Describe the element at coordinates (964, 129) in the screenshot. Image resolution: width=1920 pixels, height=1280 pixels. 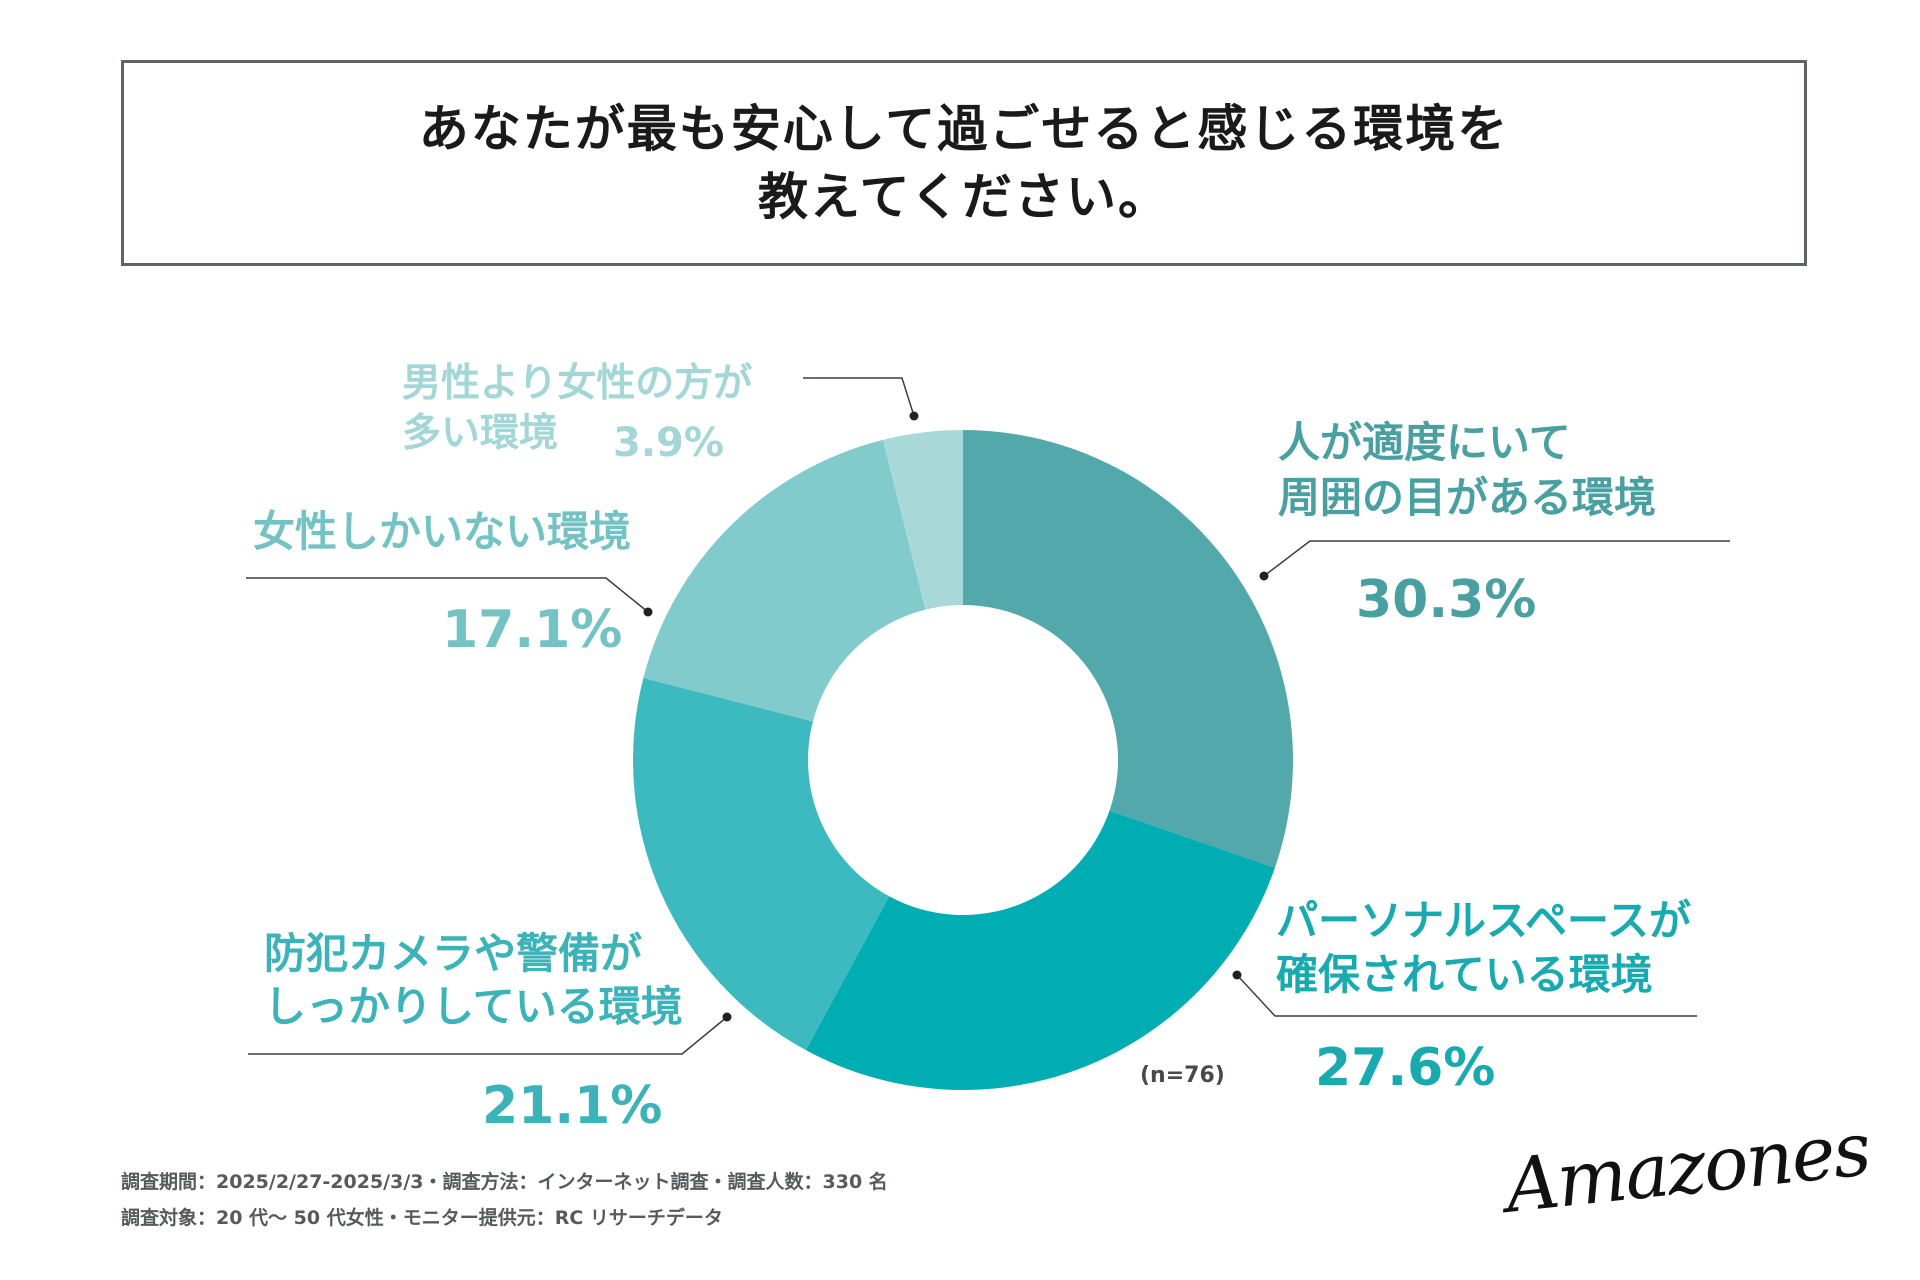
I see `title-line-1: あなたが最も安心して過ごせると感じる環境を` at that location.